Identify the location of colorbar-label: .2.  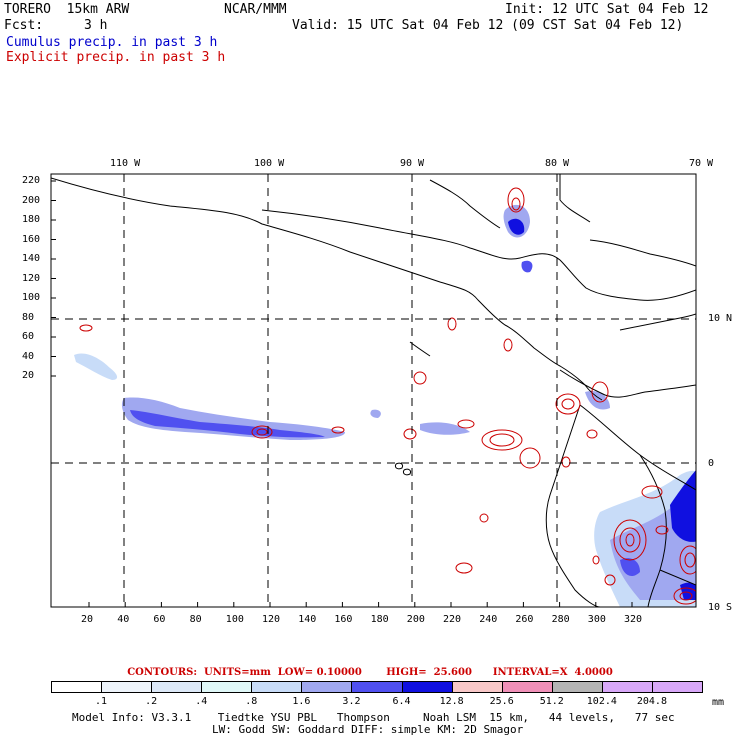
(151, 701).